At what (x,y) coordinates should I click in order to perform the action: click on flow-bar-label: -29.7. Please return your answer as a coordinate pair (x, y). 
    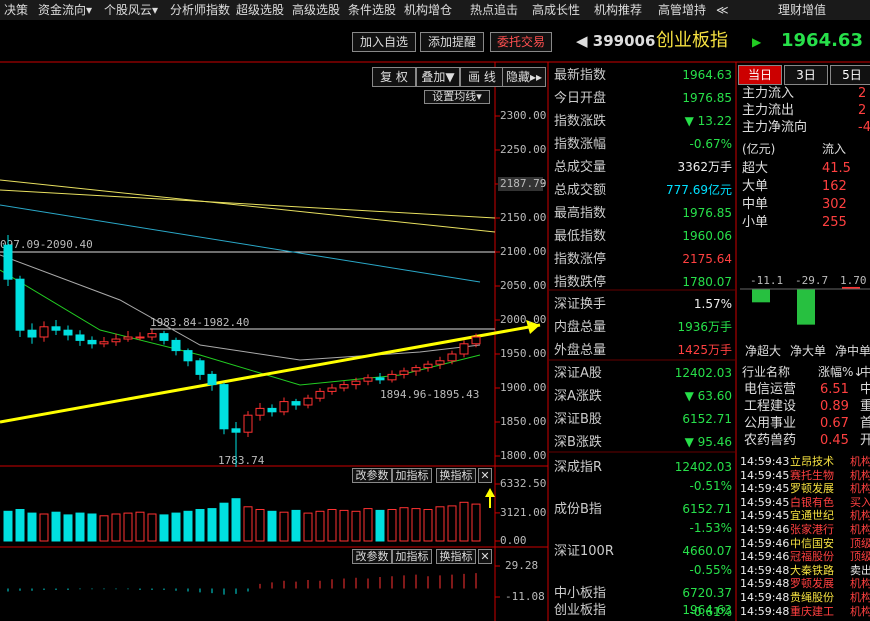
    Looking at the image, I should click on (811, 280).